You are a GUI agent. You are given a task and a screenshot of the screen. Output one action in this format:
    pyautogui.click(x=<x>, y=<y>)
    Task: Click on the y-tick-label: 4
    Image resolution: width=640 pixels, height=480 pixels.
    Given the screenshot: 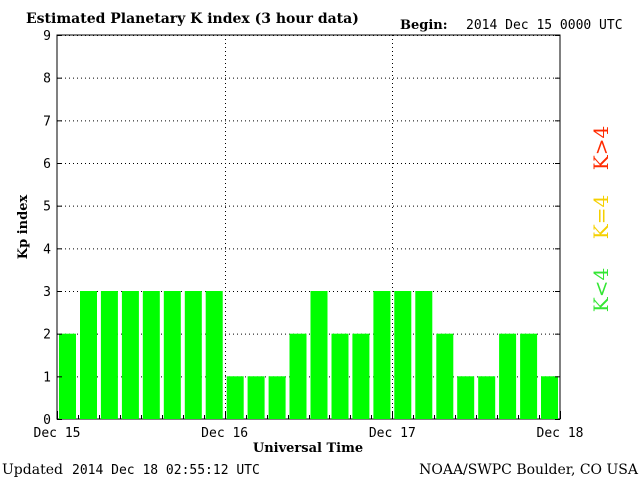 What is the action you would take?
    pyautogui.click(x=47, y=249)
    